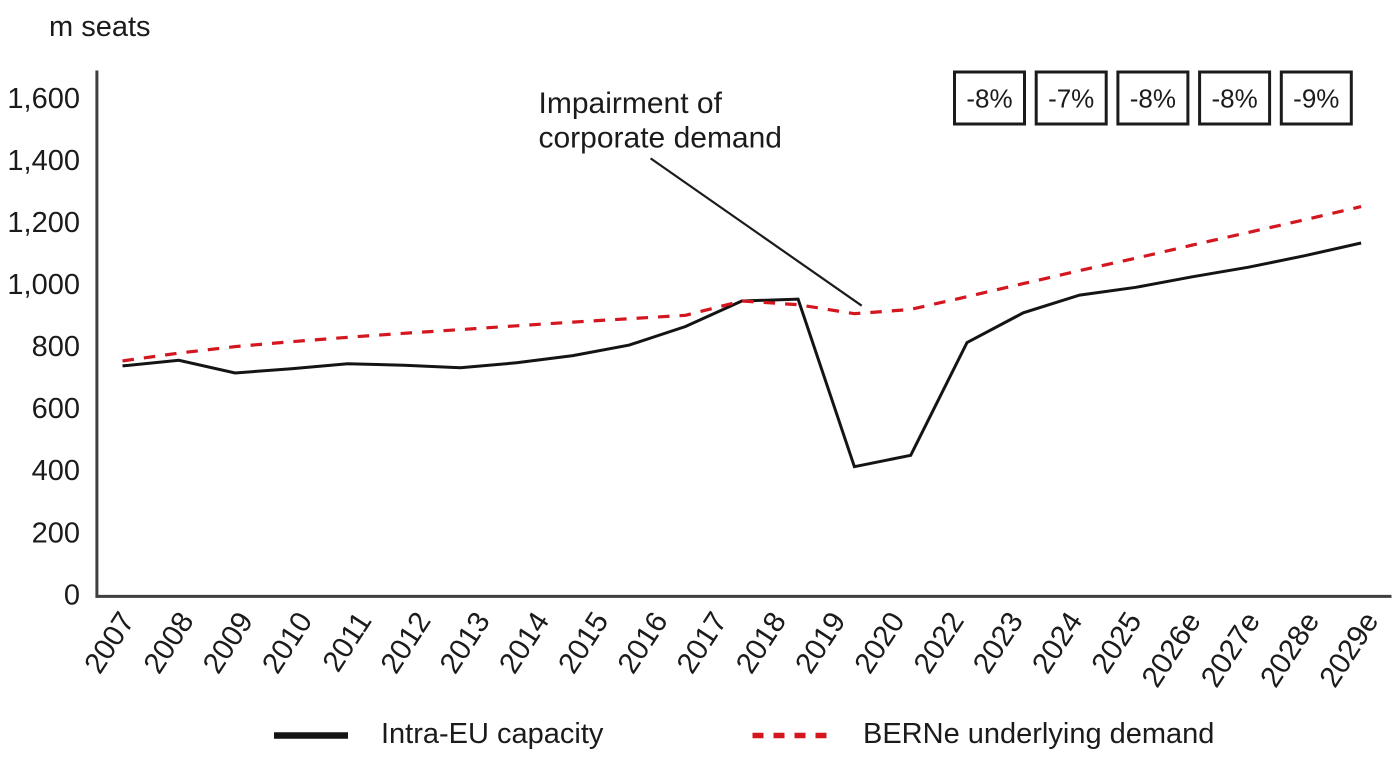 This screenshot has width=1400, height=764. I want to click on svg-text: 1,600, so click(43, 99).